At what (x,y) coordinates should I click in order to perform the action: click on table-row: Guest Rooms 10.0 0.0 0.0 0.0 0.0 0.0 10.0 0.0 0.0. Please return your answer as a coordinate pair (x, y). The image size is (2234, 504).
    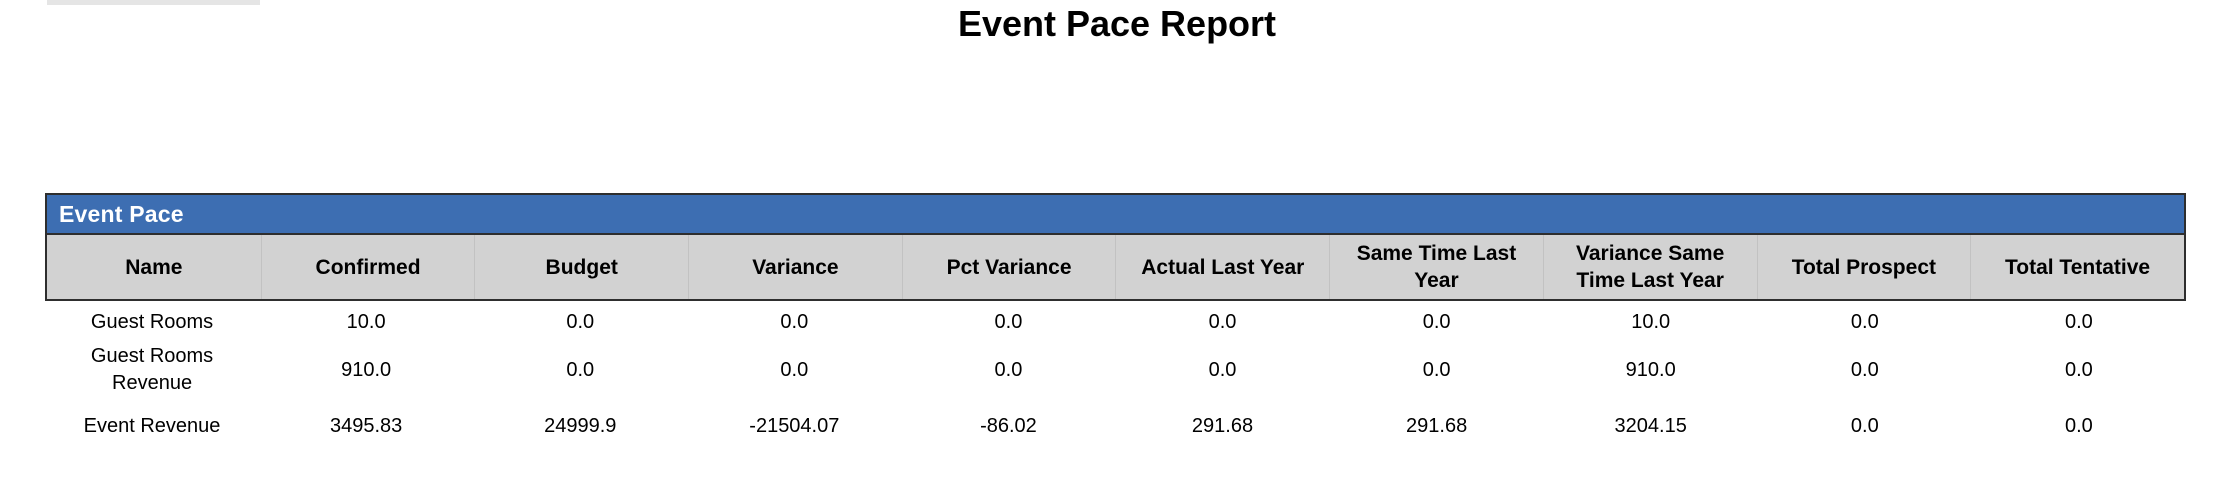
    Looking at the image, I should click on (1115, 322).